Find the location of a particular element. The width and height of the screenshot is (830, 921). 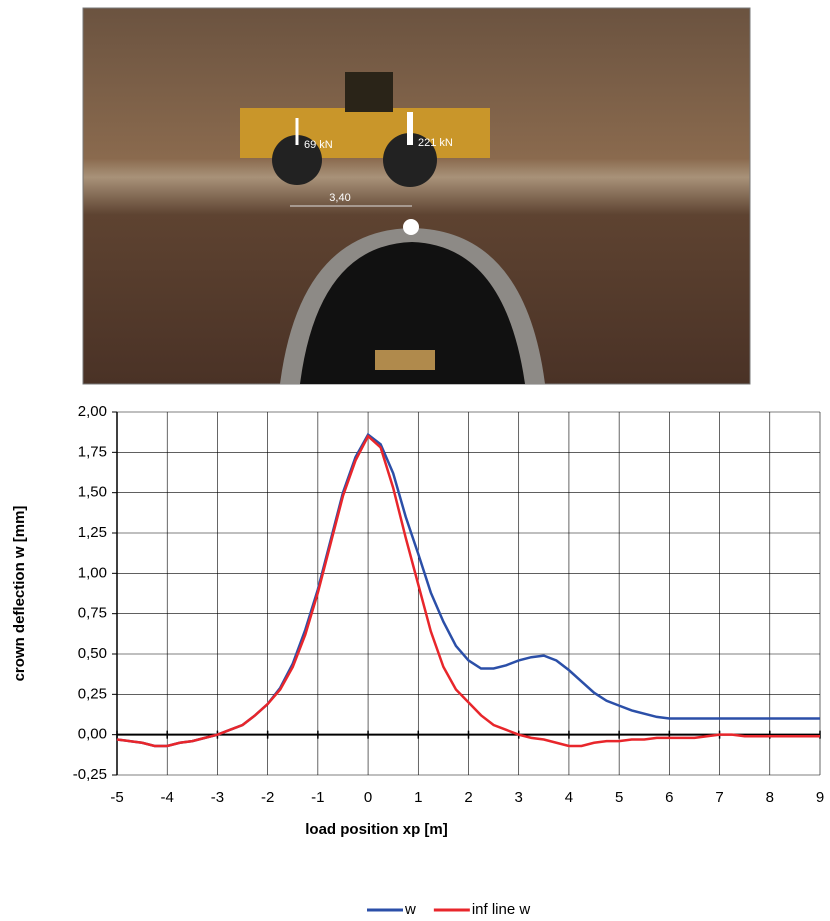

y-axis-title: crown deflection w [mm] is located at coordinates (19, 594).